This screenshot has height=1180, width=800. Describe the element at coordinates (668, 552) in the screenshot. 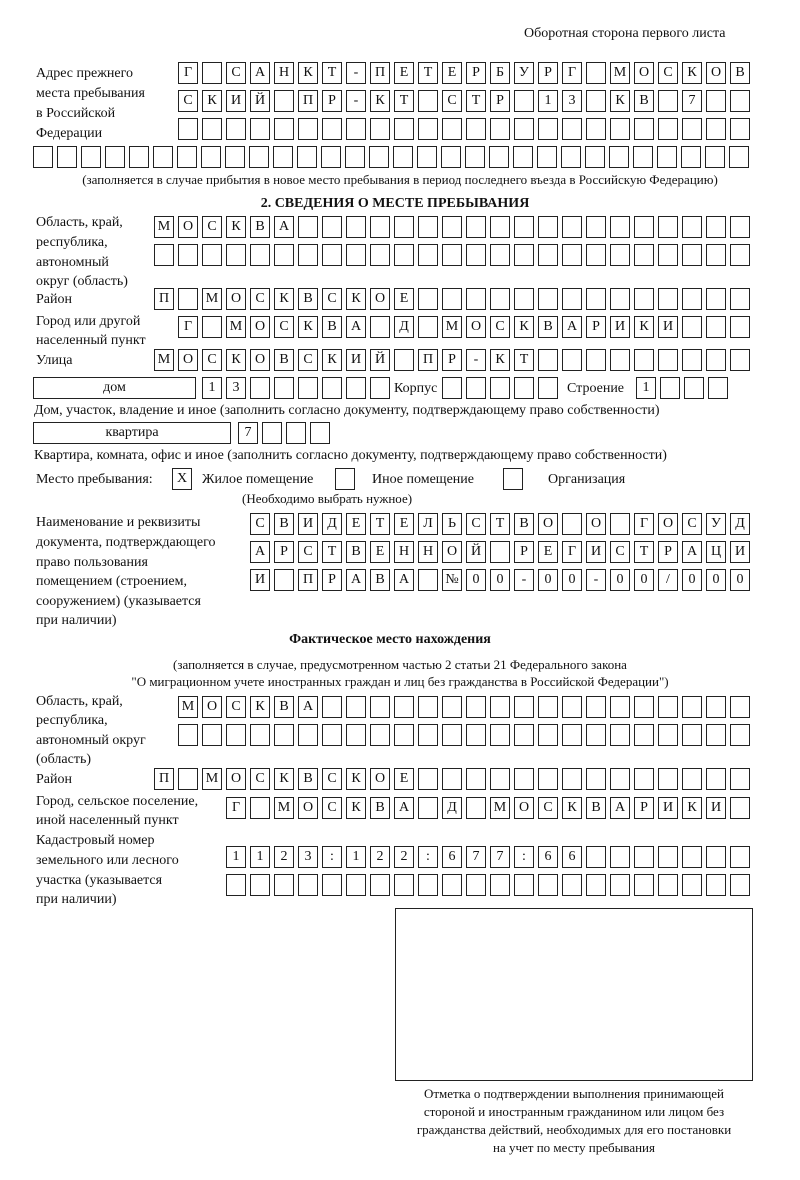

I see `char-cell: Р` at that location.